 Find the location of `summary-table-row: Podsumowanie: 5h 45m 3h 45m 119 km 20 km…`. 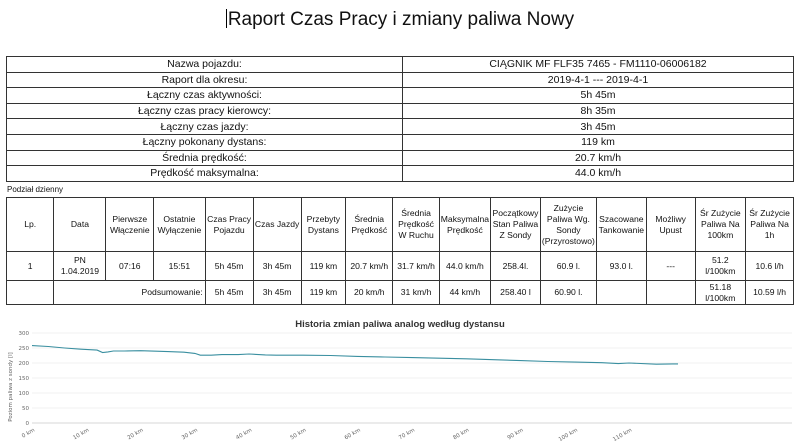

summary-table-row: Podsumowanie: 5h 45m 3h 45m 119 km 20 km… is located at coordinates (399, 292).